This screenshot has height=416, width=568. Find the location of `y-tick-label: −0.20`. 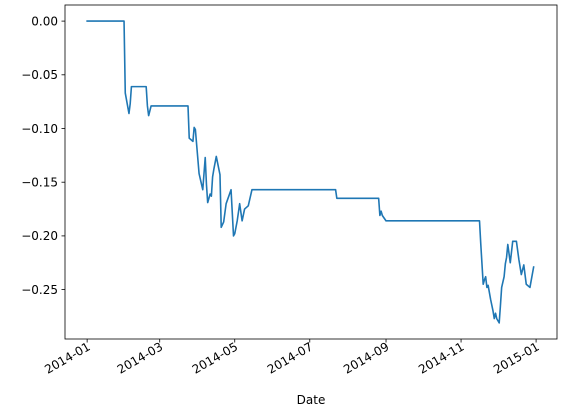

y-tick-label: −0.20 is located at coordinates (39, 236).